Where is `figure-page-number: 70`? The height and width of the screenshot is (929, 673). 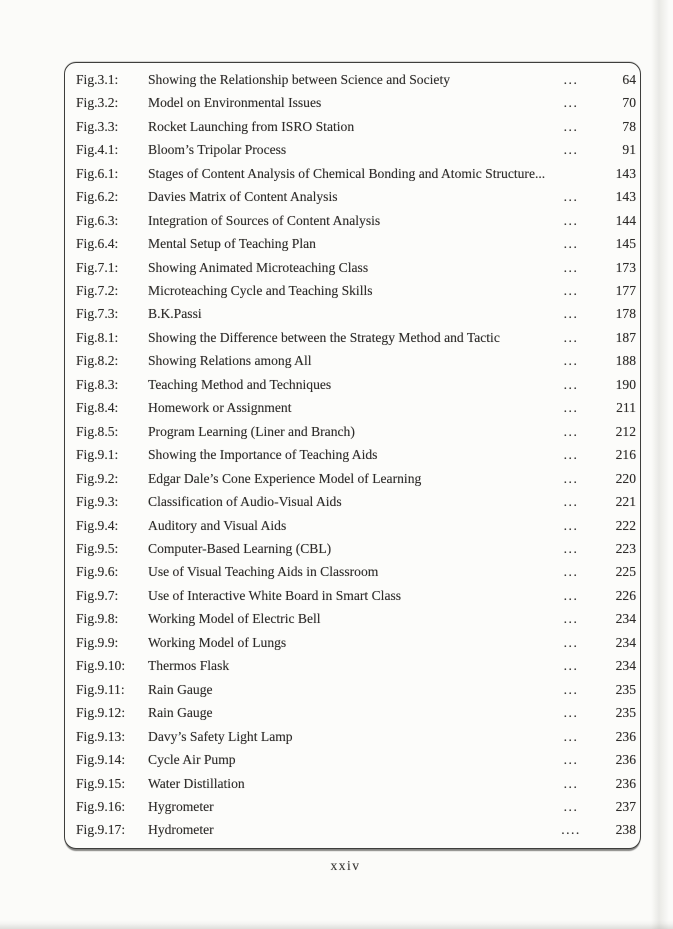
figure-page-number: 70 is located at coordinates (629, 103).